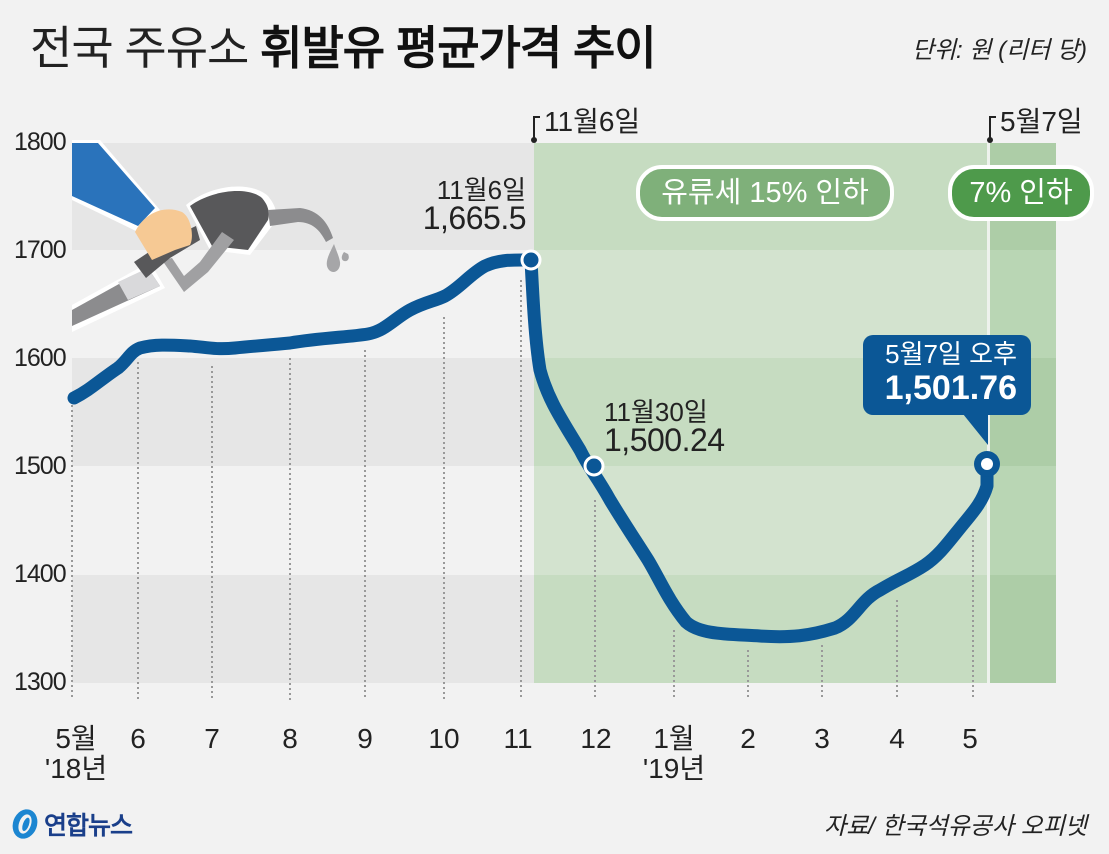  Describe the element at coordinates (947, 375) in the screenshot. I see `latest-price-callout: 5월7일 오후 1,501.76` at that location.